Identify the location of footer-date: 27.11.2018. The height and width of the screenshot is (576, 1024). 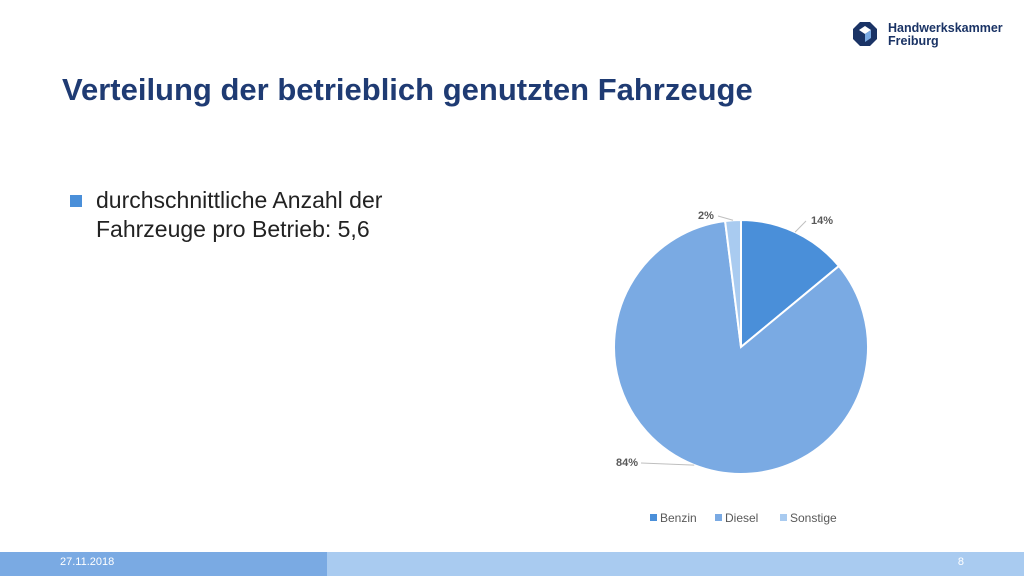
(87, 562).